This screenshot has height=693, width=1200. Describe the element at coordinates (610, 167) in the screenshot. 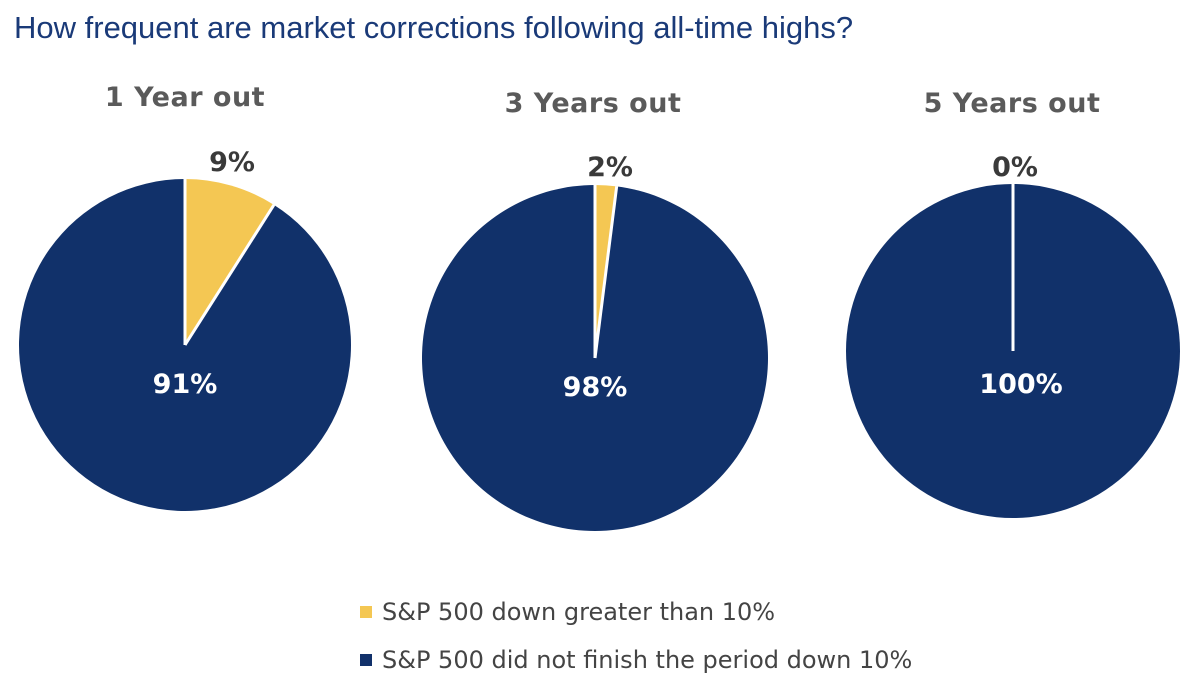

I see `data-label-3-years-down: 2%` at that location.